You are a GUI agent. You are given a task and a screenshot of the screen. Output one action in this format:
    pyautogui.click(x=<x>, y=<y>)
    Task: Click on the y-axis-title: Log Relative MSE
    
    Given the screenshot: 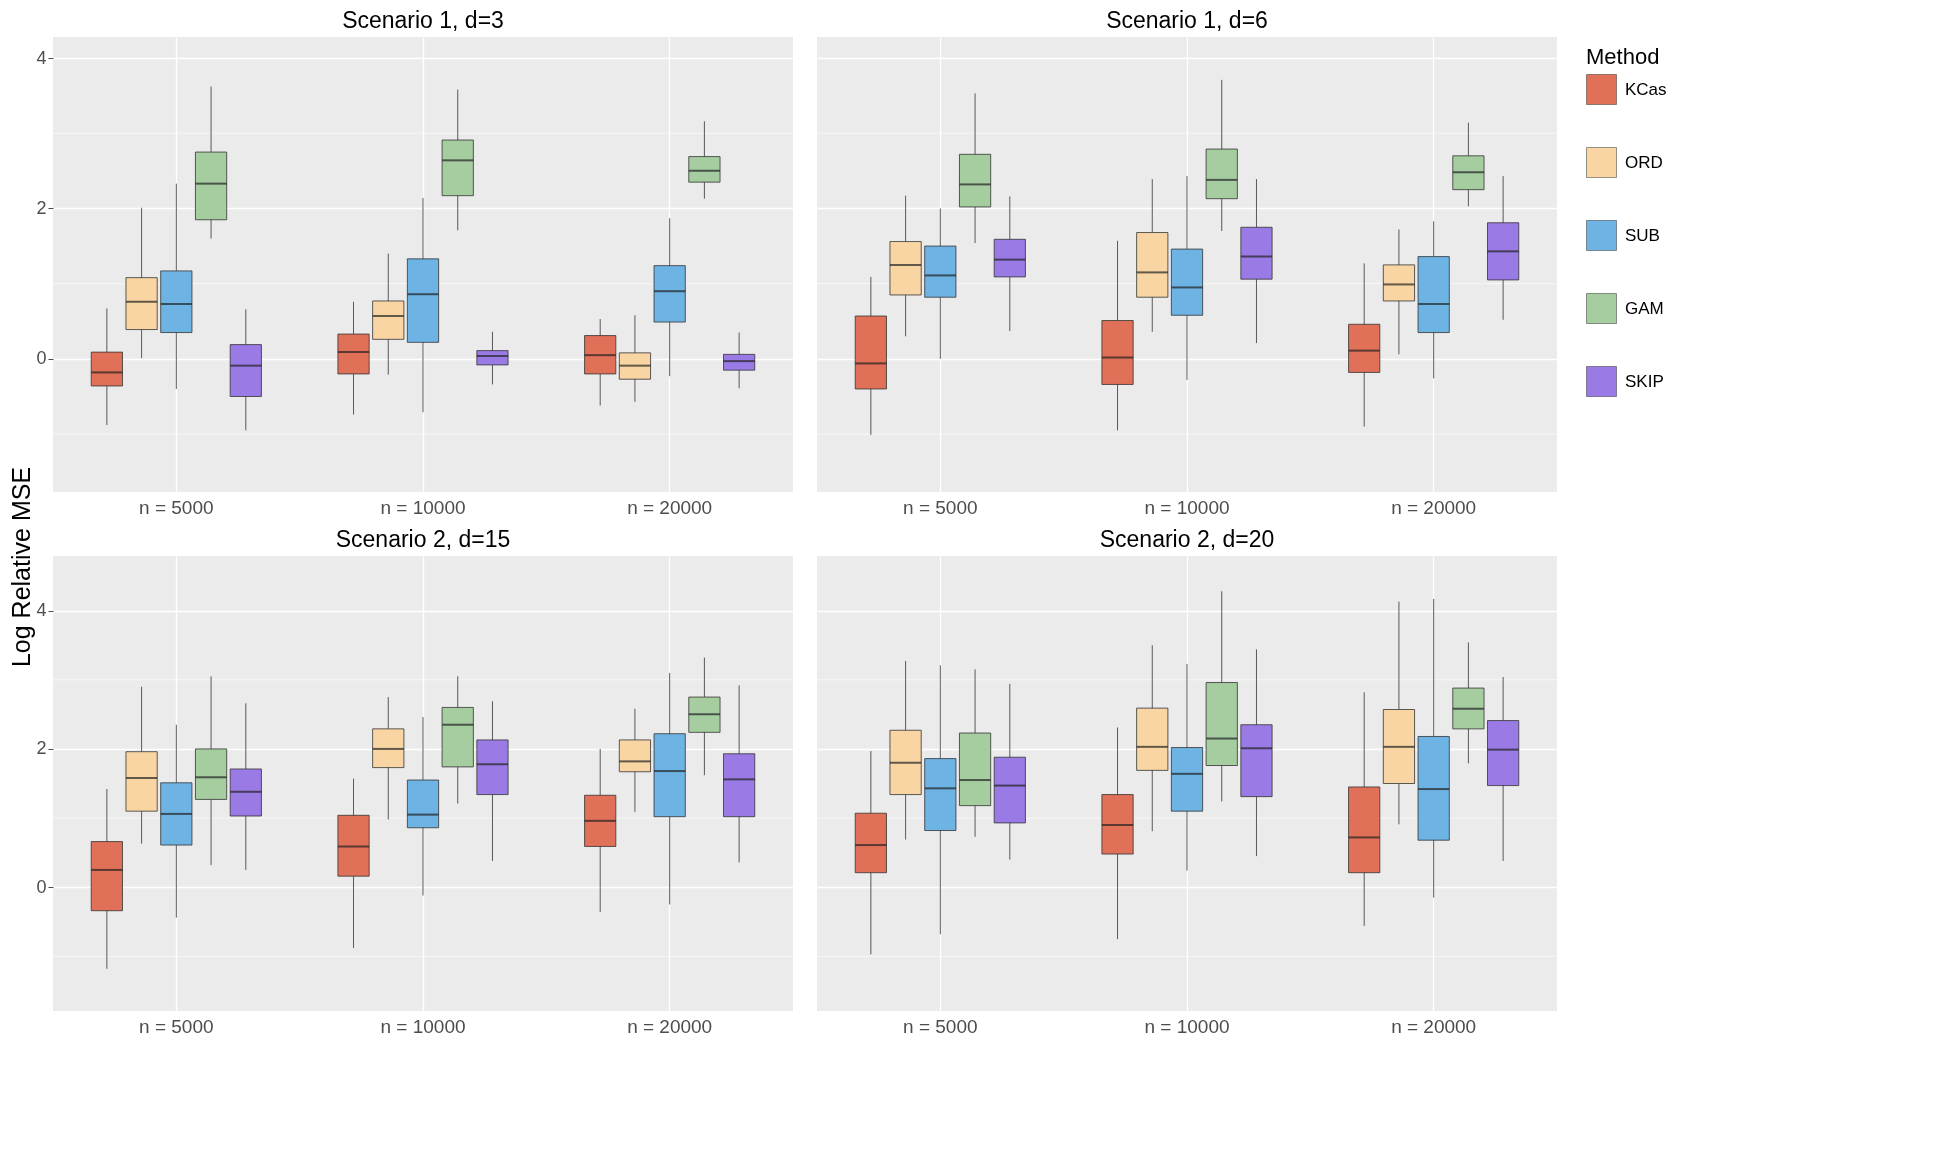 What is the action you would take?
    pyautogui.click(x=21, y=567)
    